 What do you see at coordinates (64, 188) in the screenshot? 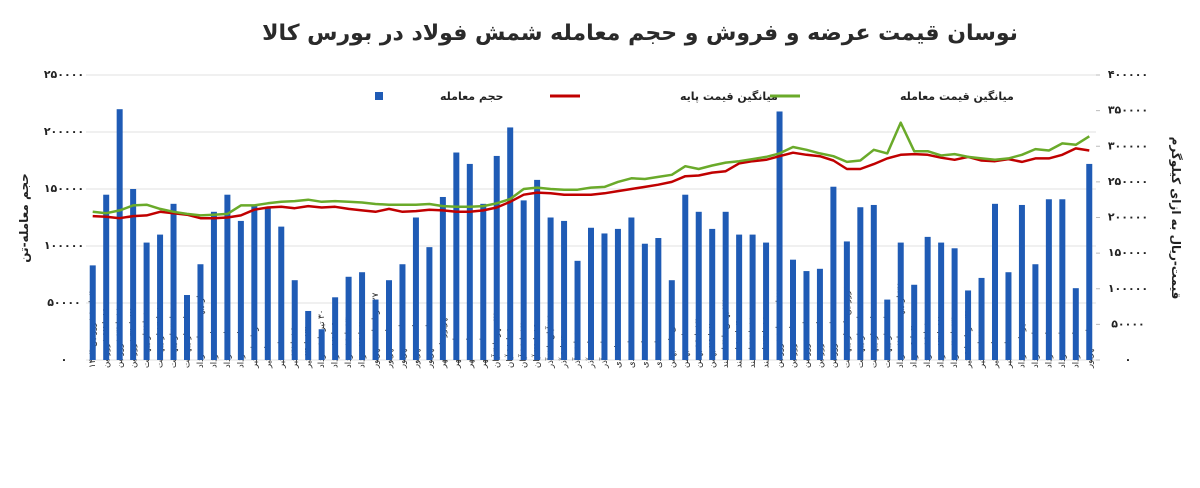
I see `y-tick-label: ۱۵۰۰۰۰` at bounding box center [64, 188].